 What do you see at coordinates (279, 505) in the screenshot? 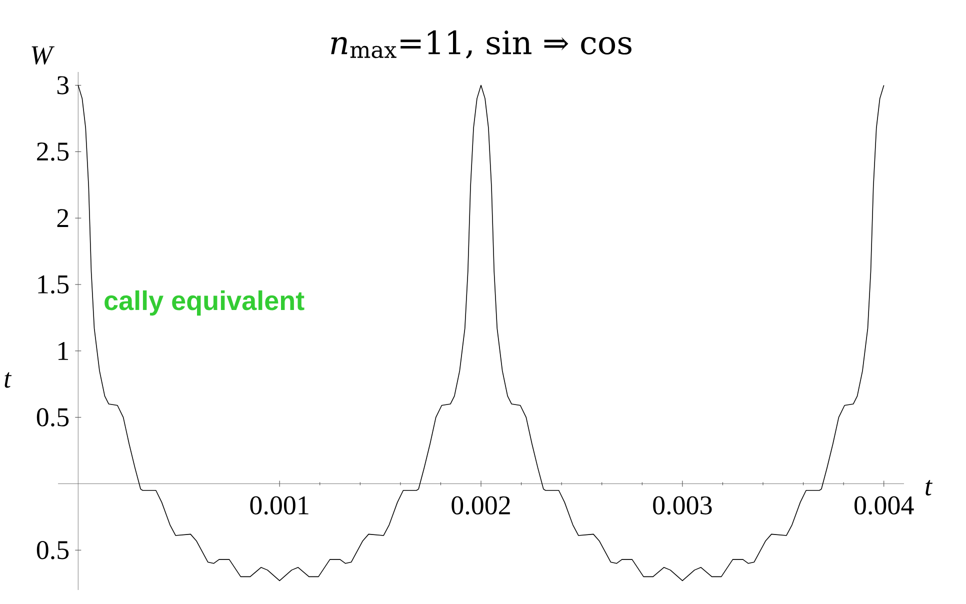
I see `x-tick-label: 0.001` at bounding box center [279, 505].